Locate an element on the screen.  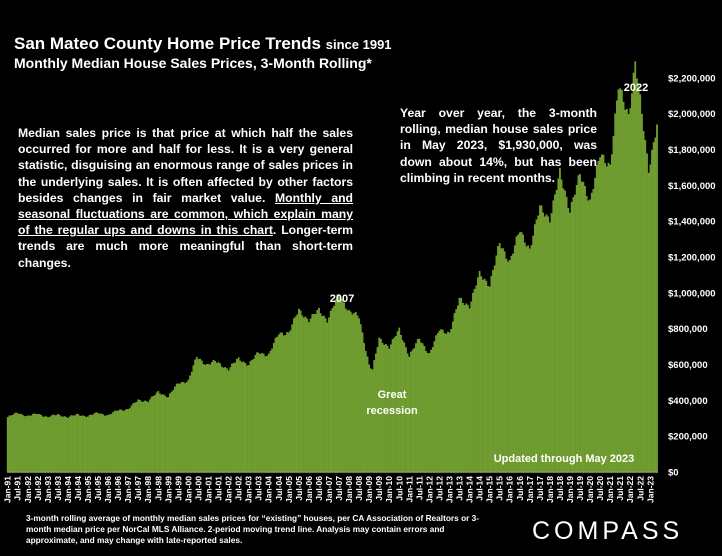
x-tick-label: Jul-09 is located at coordinates (379, 488).